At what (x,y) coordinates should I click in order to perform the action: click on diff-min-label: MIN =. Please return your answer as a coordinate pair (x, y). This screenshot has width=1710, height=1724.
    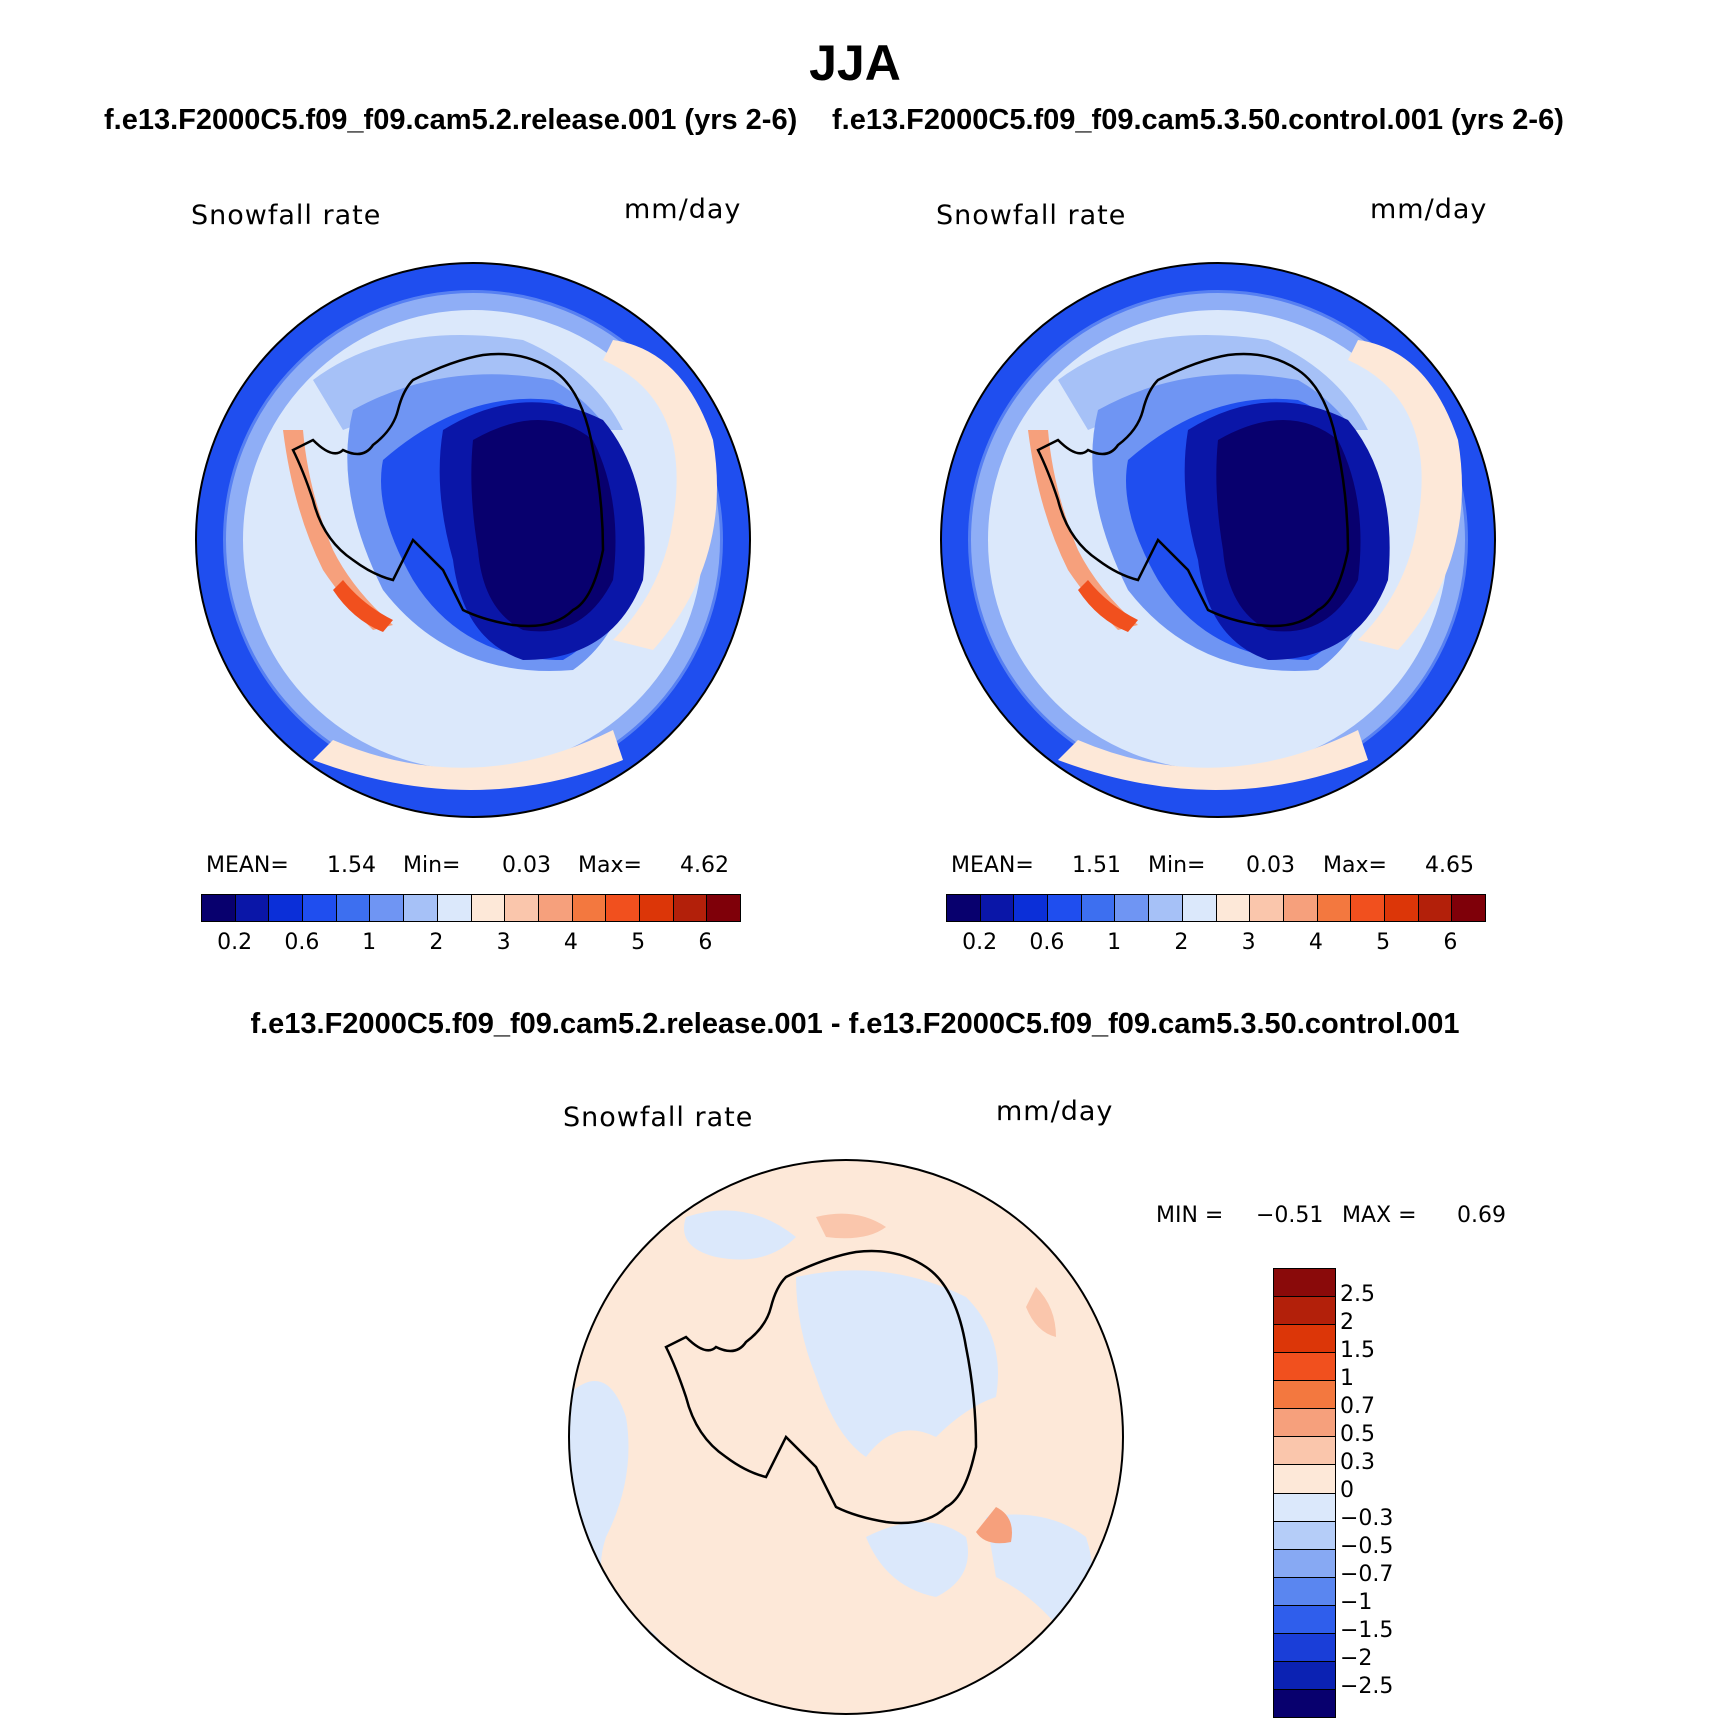
    Looking at the image, I should click on (1190, 1215).